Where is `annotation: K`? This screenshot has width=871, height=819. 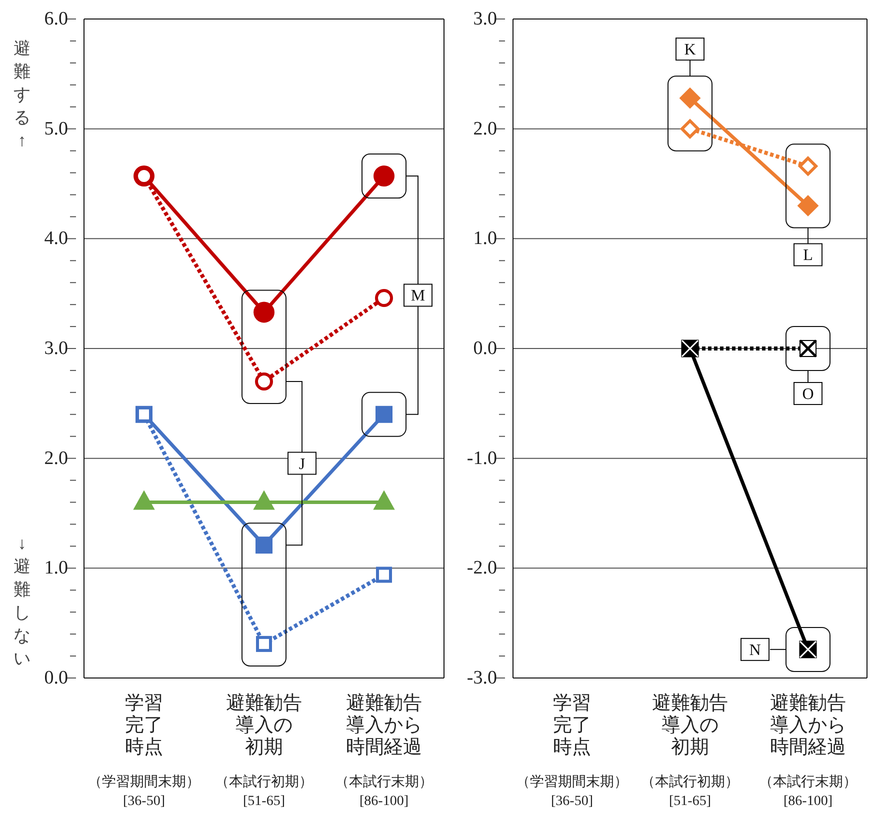 annotation: K is located at coordinates (690, 50).